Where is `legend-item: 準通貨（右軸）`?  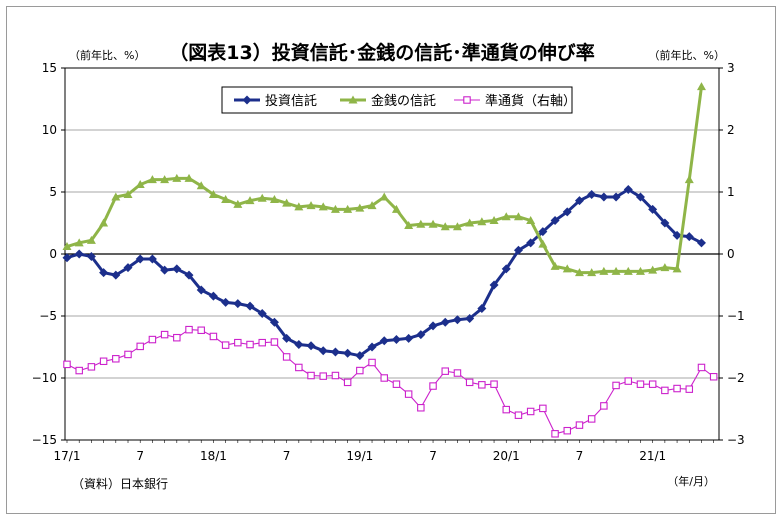
legend-item: 準通貨（右軸） is located at coordinates (515, 101).